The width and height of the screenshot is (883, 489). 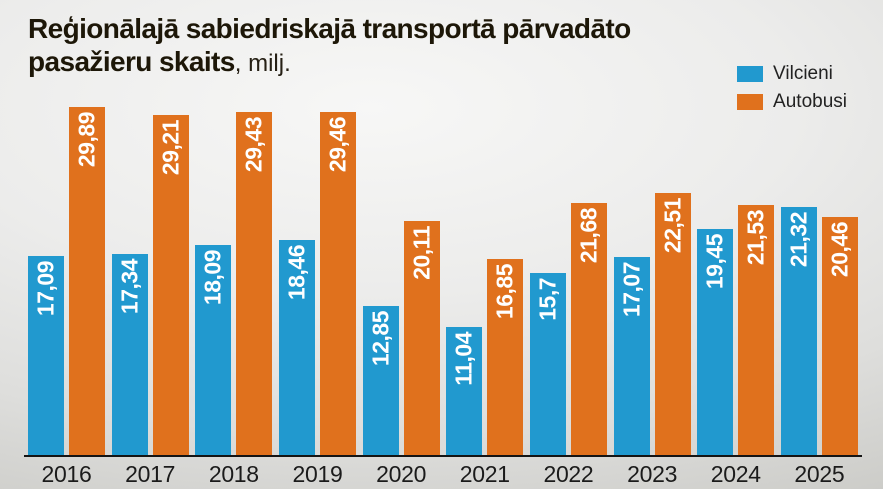 I want to click on bar-autobusi-2021: 16,85, so click(x=505, y=357).